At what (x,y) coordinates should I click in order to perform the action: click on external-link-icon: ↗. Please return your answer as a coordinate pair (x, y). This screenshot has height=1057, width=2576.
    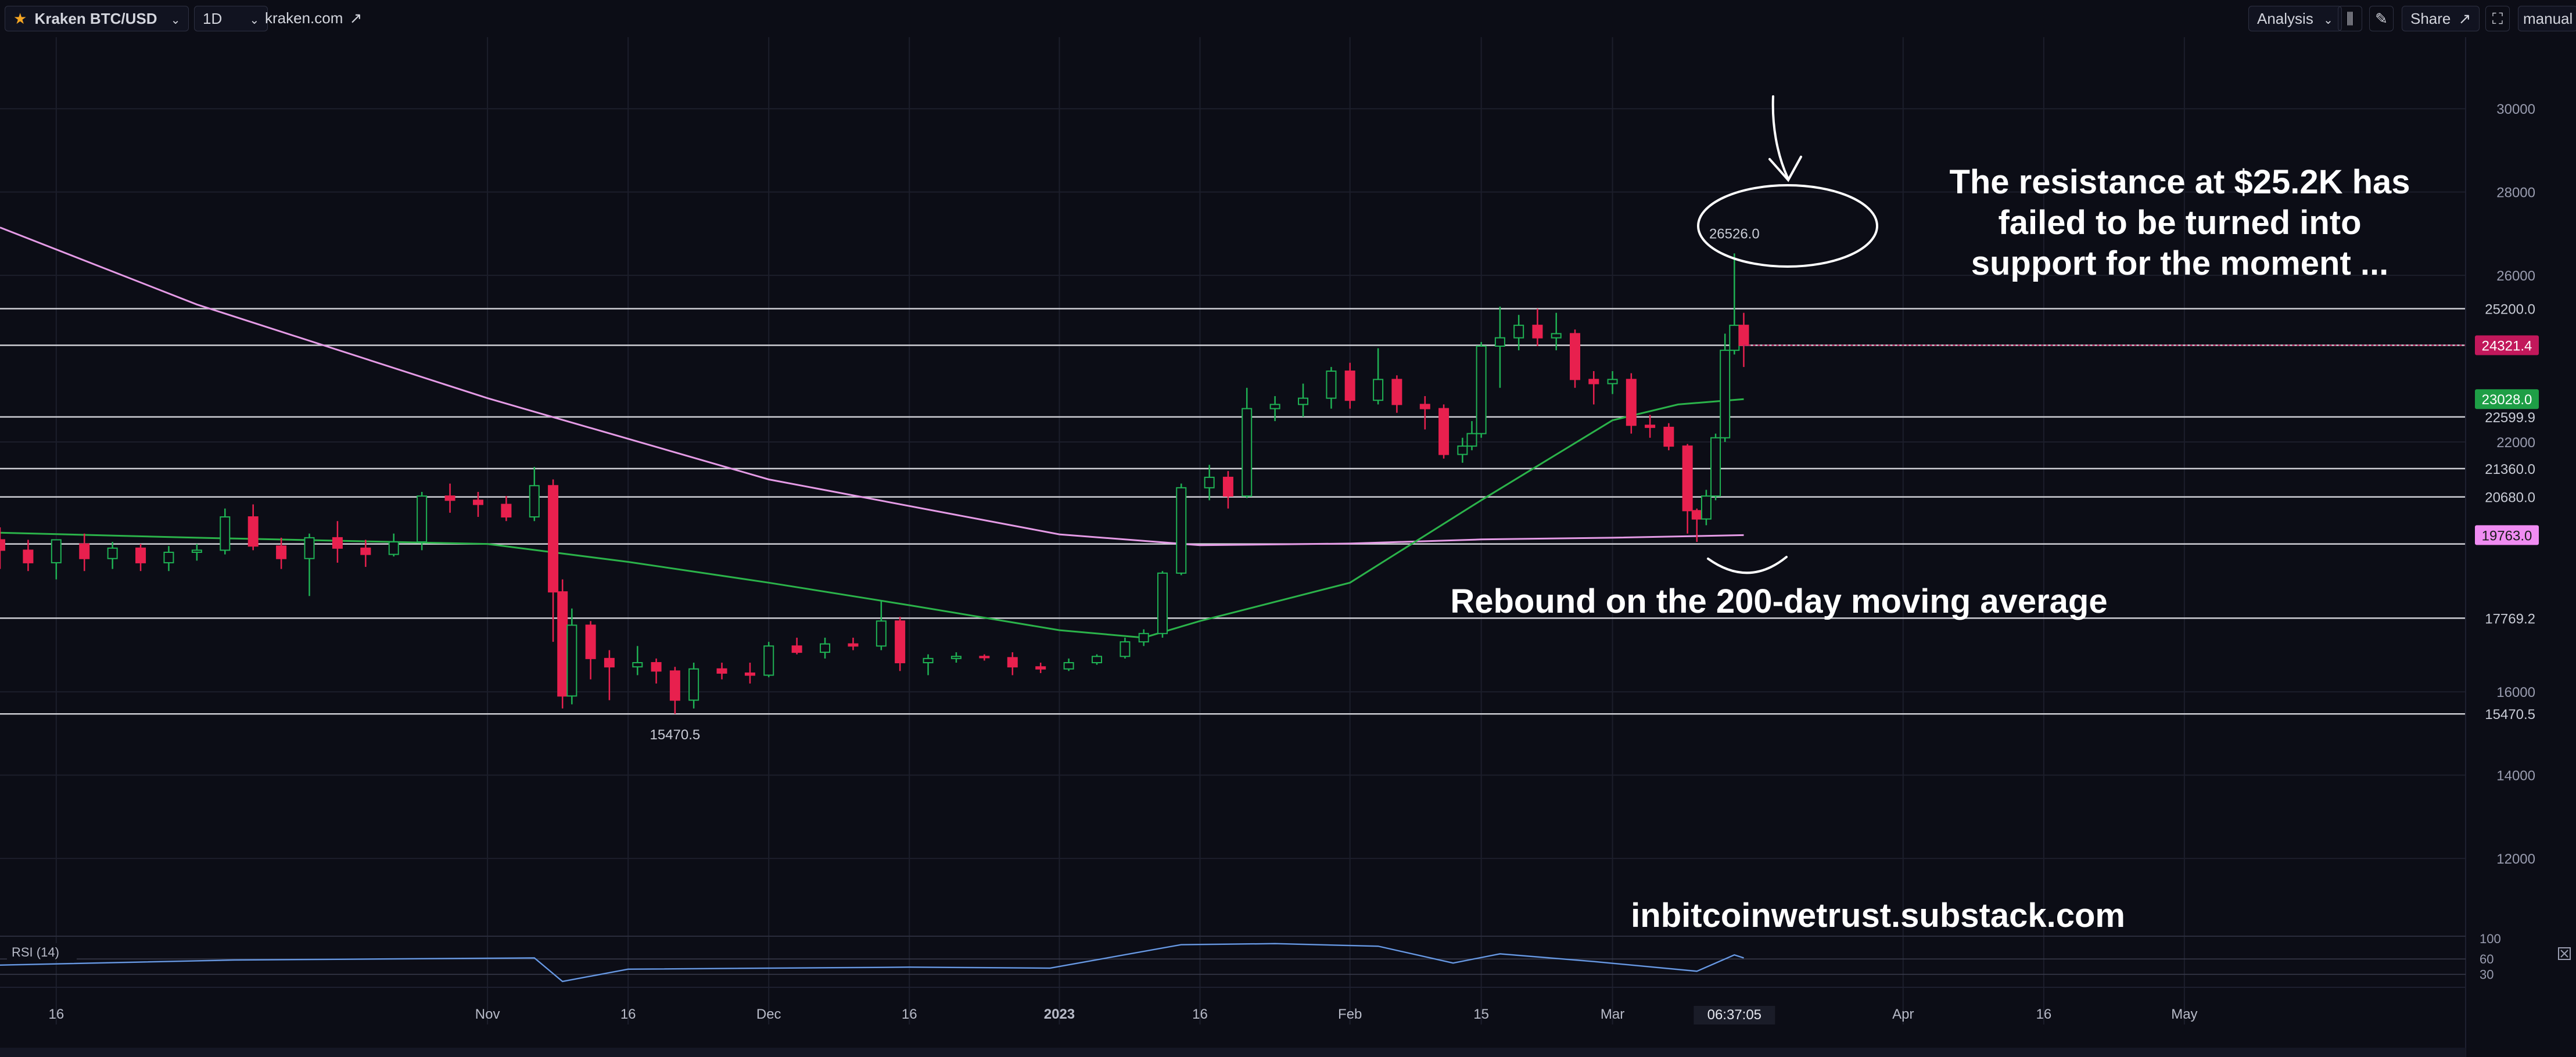
    Looking at the image, I should click on (356, 18).